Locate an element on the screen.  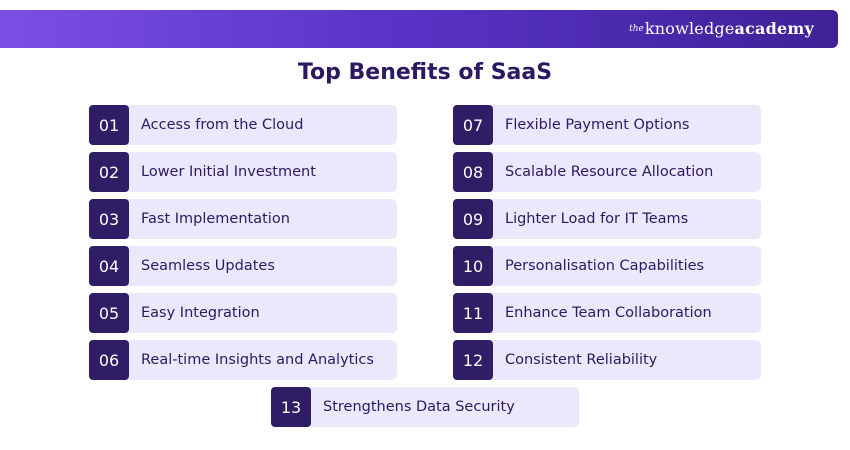
benefit-number: 04 is located at coordinates (109, 266).